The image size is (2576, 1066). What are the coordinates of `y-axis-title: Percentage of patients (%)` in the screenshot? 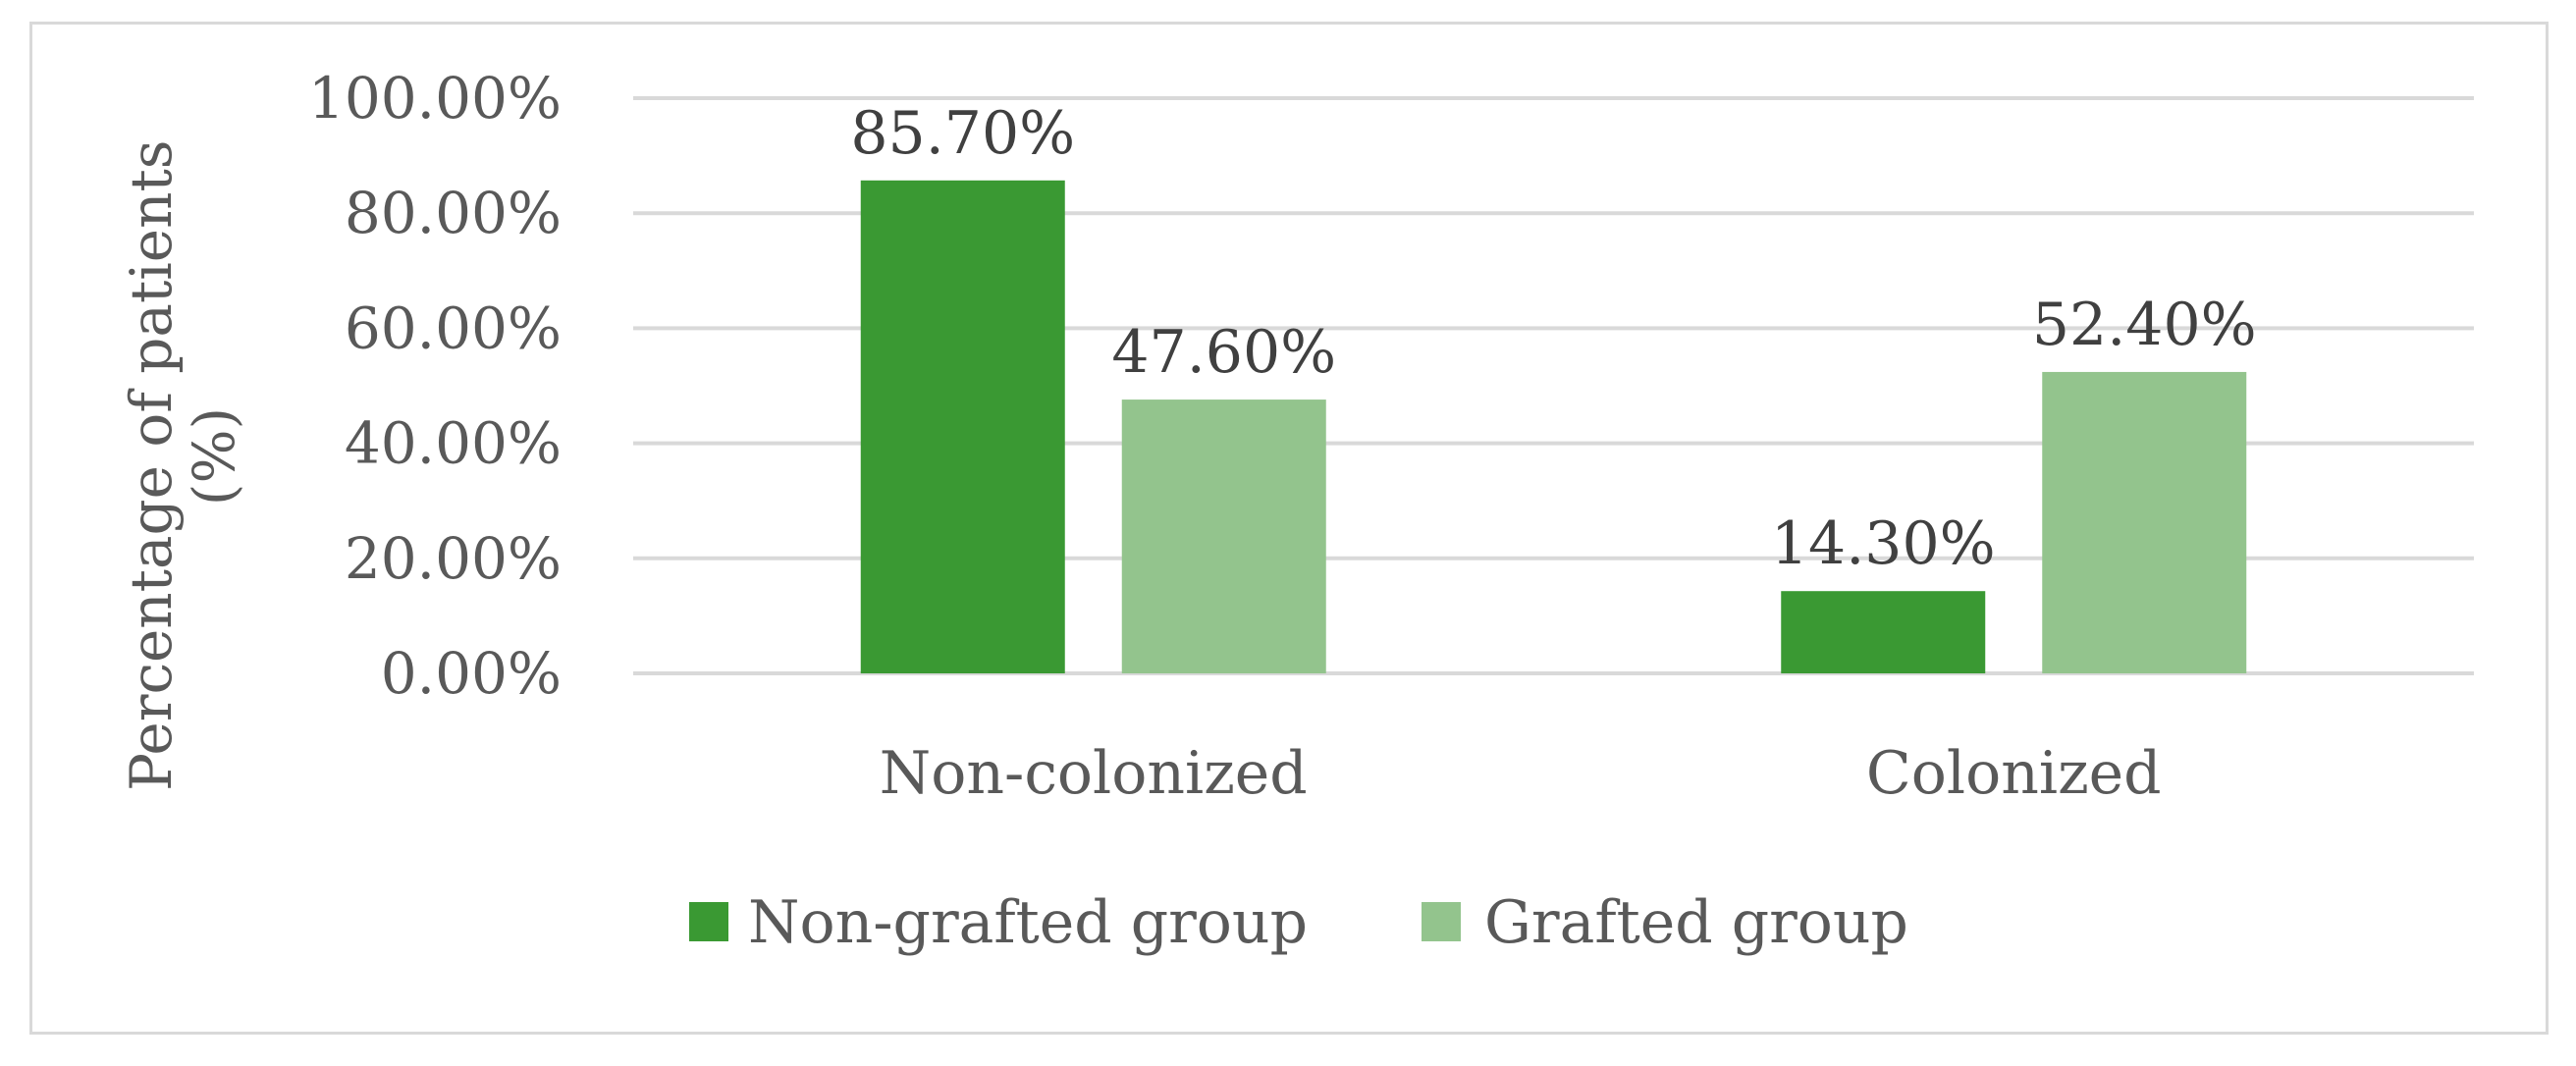 It's located at (182, 457).